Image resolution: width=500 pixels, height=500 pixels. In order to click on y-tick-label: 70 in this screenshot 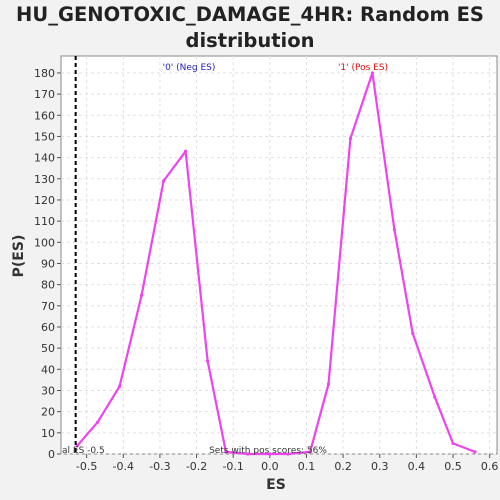, I will do `click(48, 306)`.